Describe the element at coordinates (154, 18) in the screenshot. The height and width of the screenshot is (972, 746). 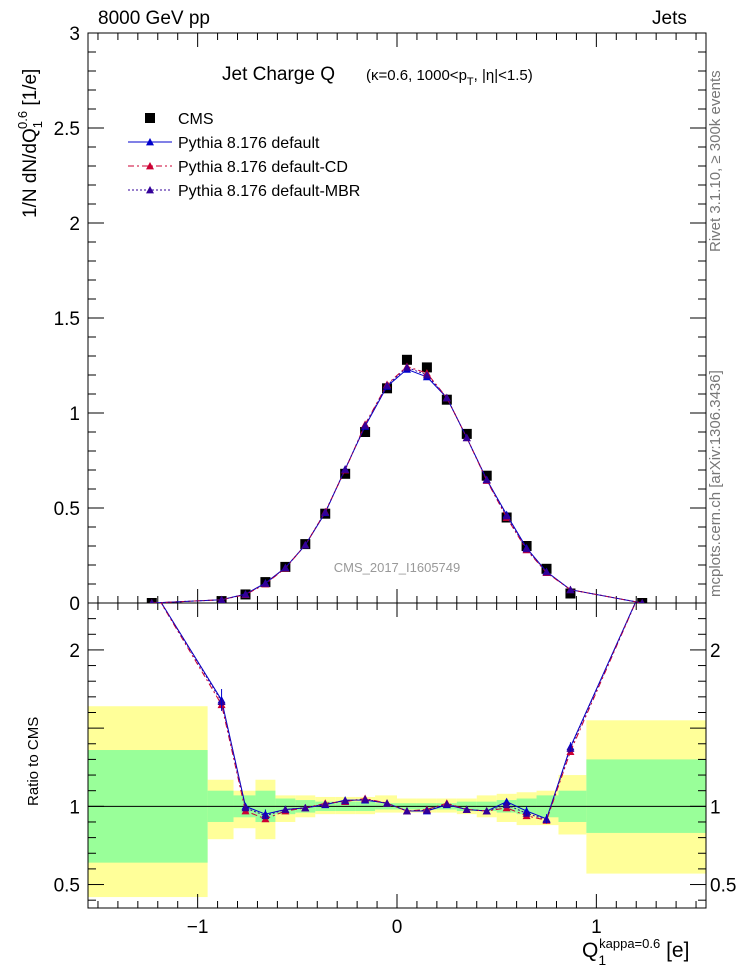
I see `header-left: 8000 GeV pp` at that location.